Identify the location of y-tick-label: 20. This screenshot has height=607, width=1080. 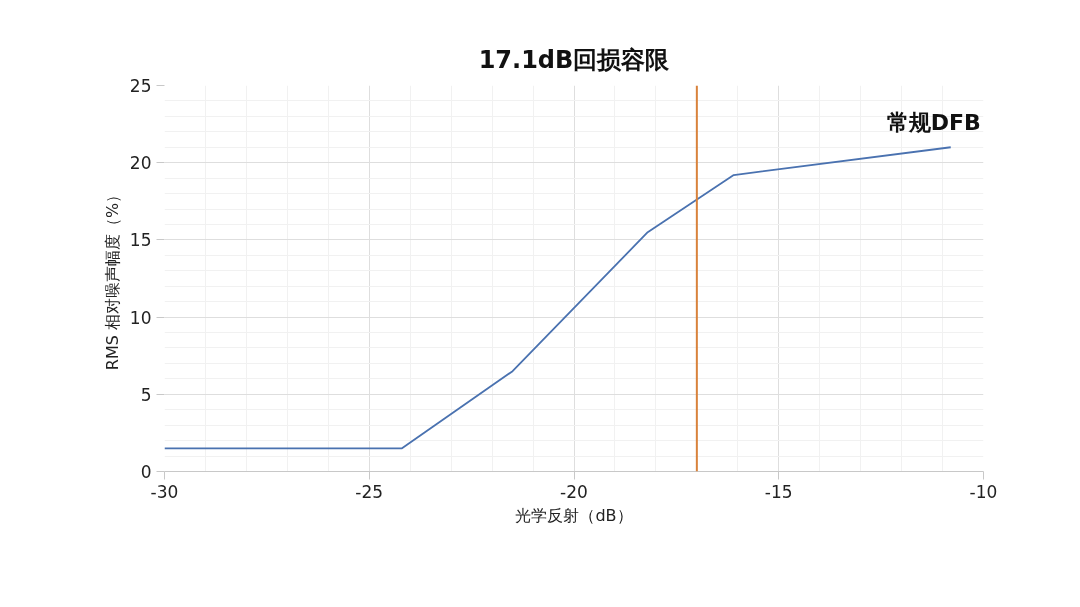
(140, 163).